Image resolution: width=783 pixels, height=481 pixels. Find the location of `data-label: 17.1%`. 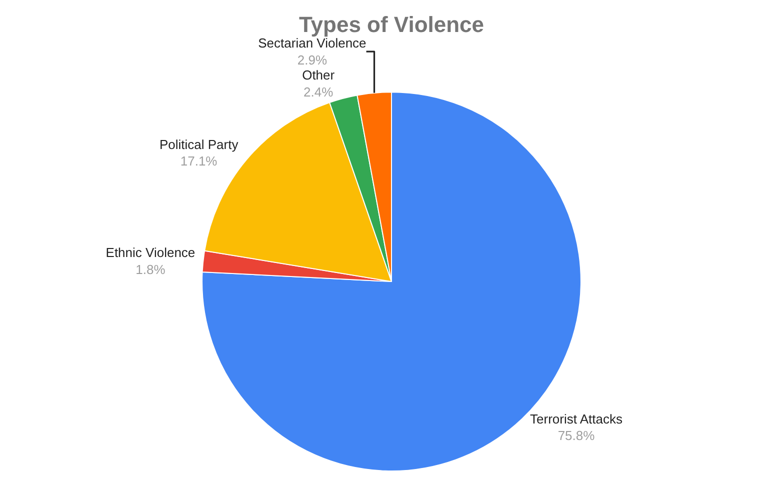

data-label: 17.1% is located at coordinates (199, 161).